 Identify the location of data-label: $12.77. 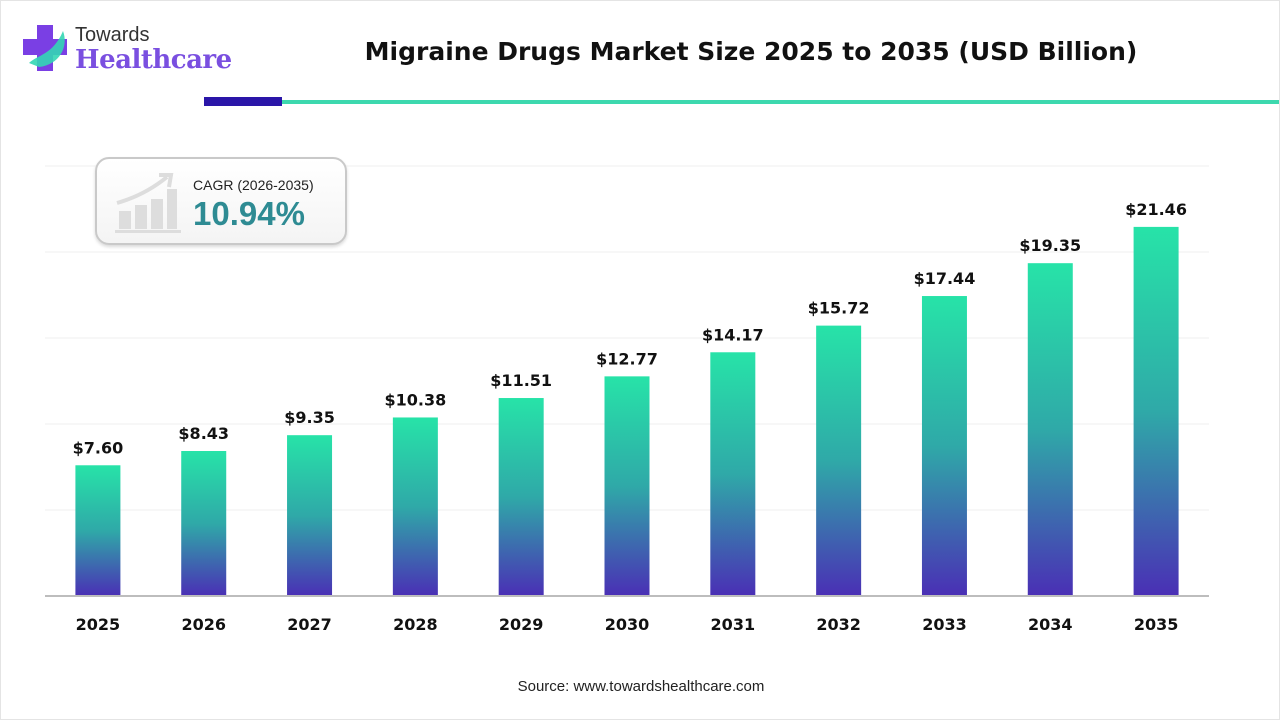
(627, 358).